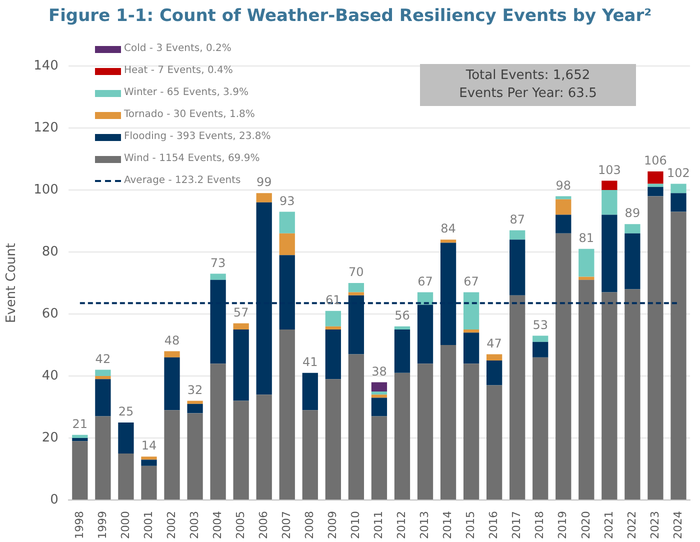 The height and width of the screenshot is (542, 700). I want to click on legend-label: Heat - 7 Events, 0.4%, so click(178, 71).